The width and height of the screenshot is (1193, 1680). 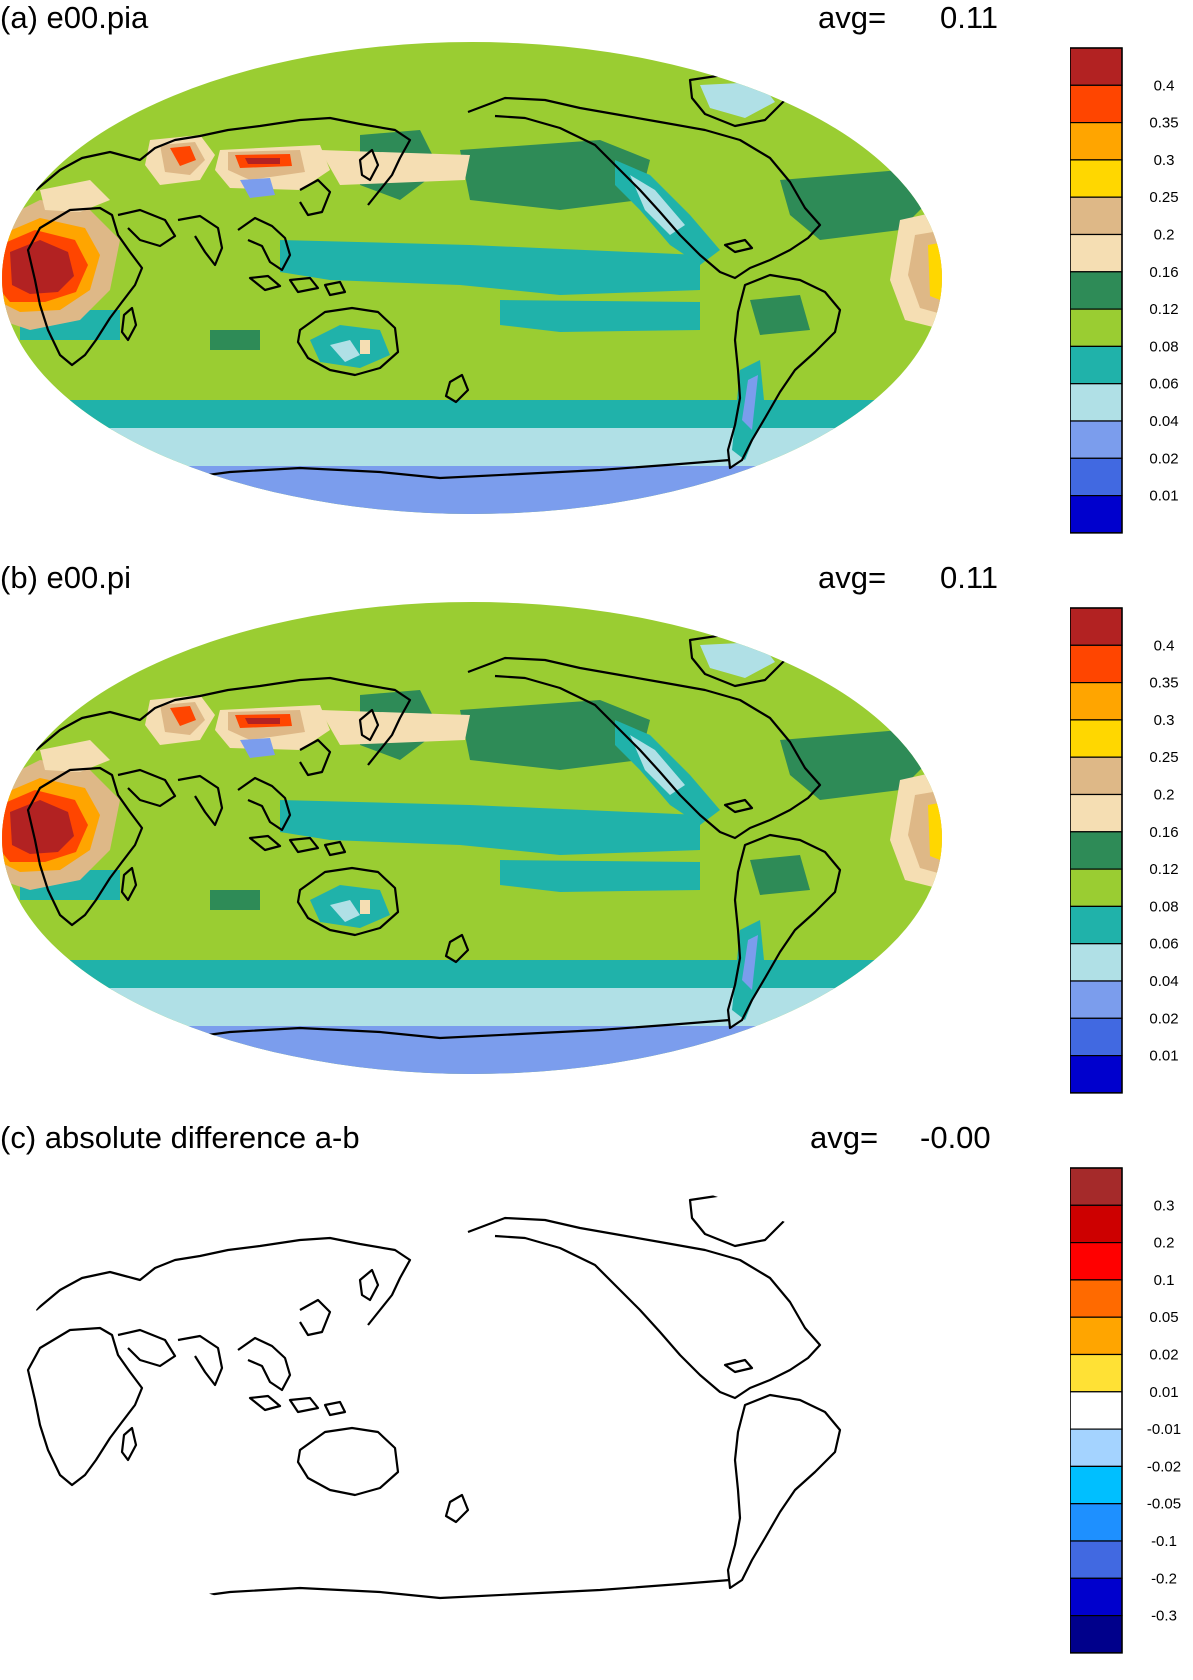 I want to click on colorbar-tick-label: 0.04, so click(x=1163, y=981).